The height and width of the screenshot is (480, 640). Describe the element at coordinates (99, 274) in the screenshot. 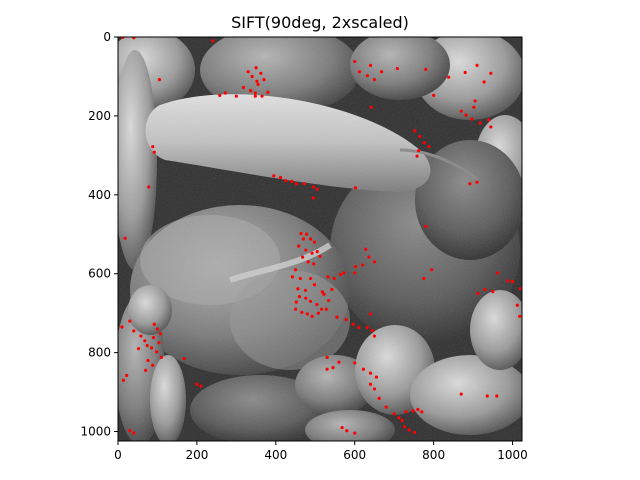

I see `y-tick-label: 600` at that location.